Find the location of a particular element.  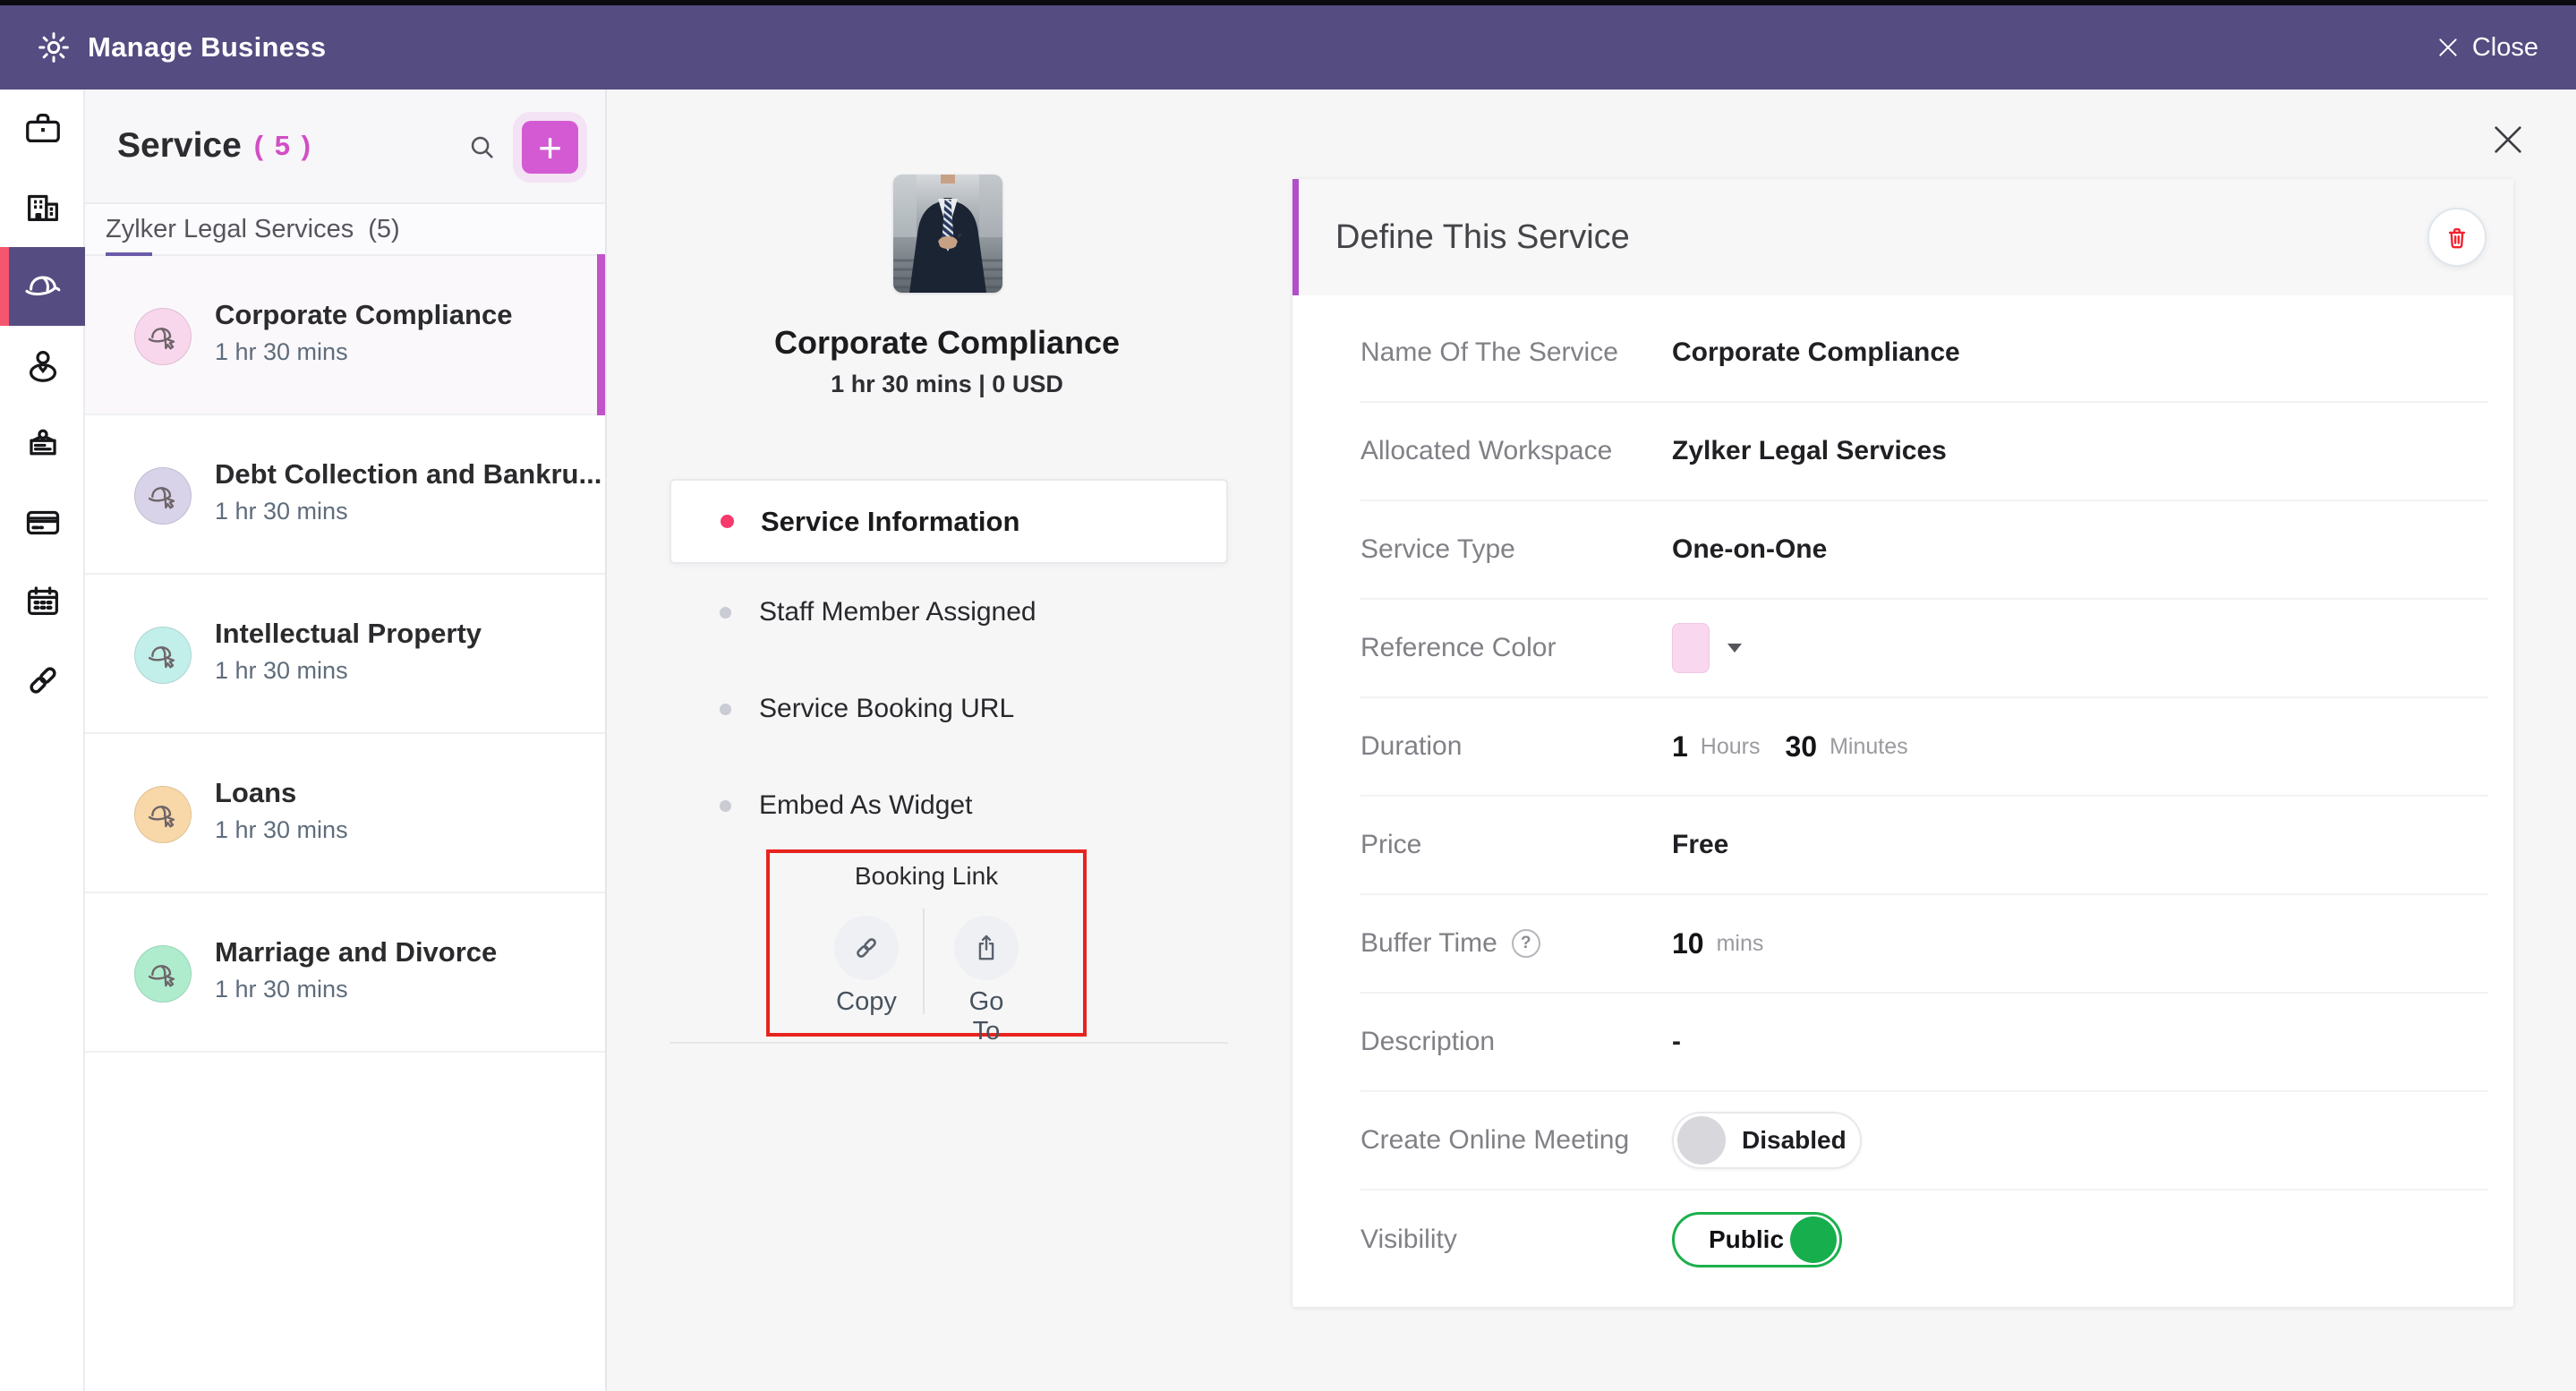

reference-color-swatch is located at coordinates (1691, 648).